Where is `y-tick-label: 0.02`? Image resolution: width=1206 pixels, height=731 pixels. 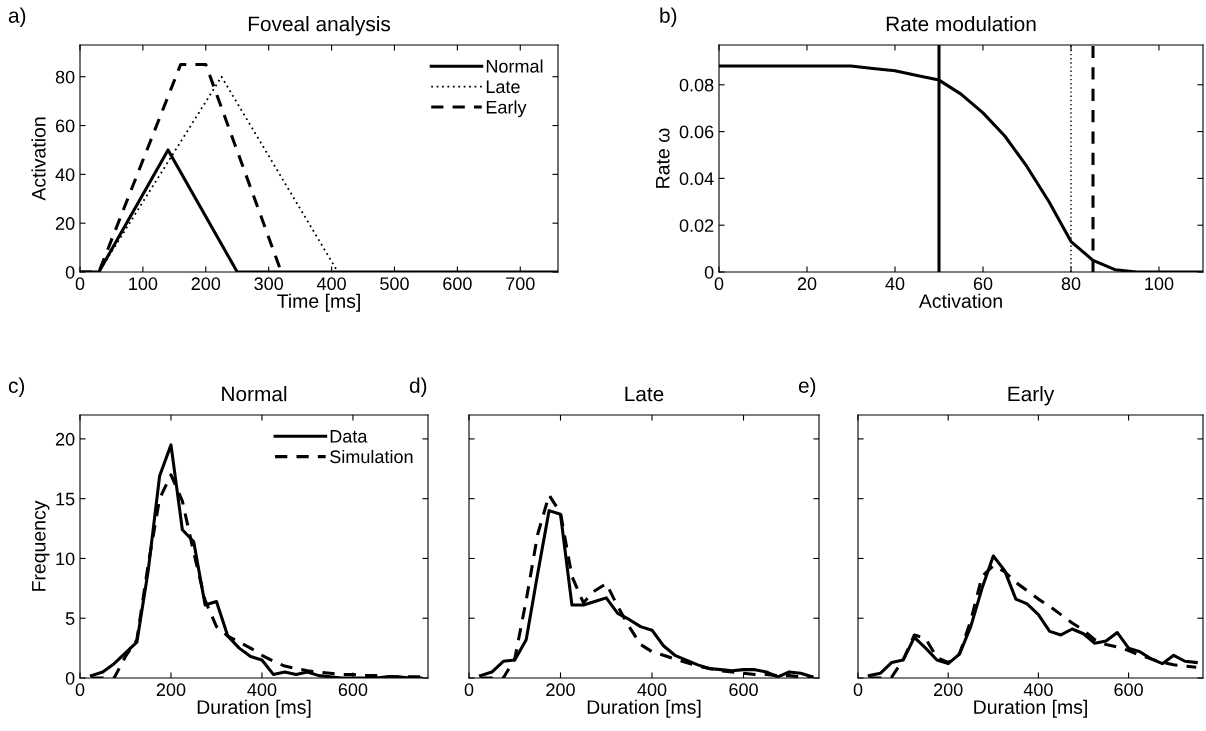 y-tick-label: 0.02 is located at coordinates (696, 225).